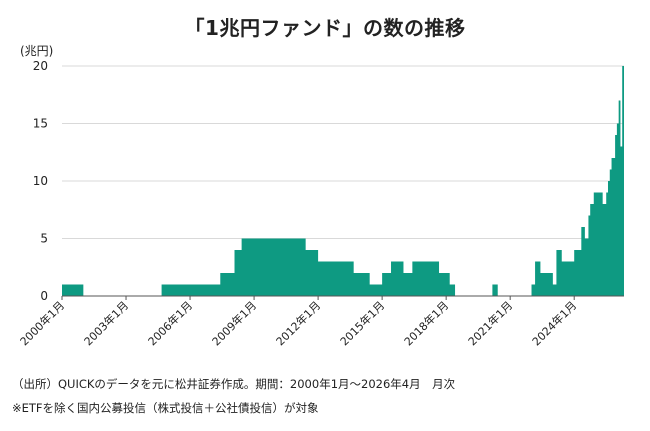 The height and width of the screenshot is (431, 650). What do you see at coordinates (106, 323) in the screenshot?
I see `x-tick-label: 2003年1月` at bounding box center [106, 323].